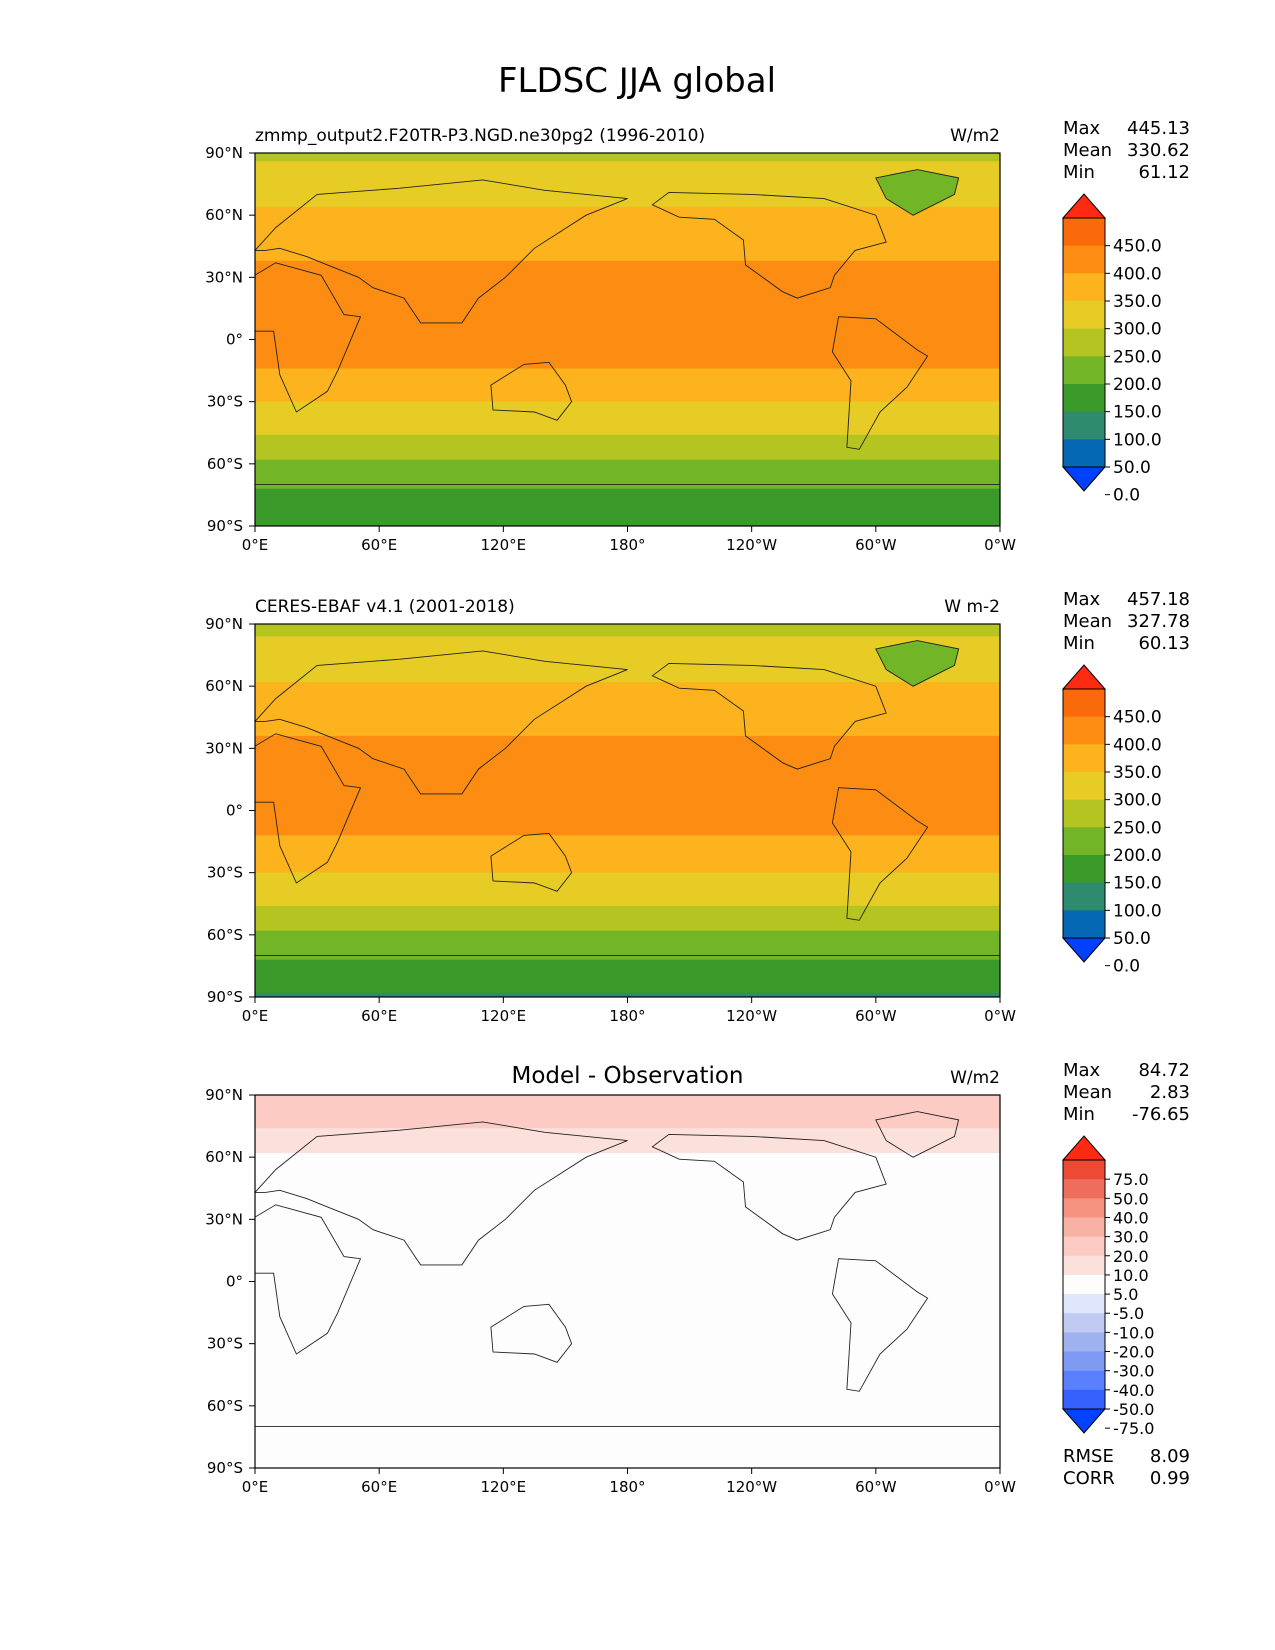 Image resolution: width=1275 pixels, height=1650 pixels. What do you see at coordinates (1079, 1114) in the screenshot?
I see `stat-label: Min` at bounding box center [1079, 1114].